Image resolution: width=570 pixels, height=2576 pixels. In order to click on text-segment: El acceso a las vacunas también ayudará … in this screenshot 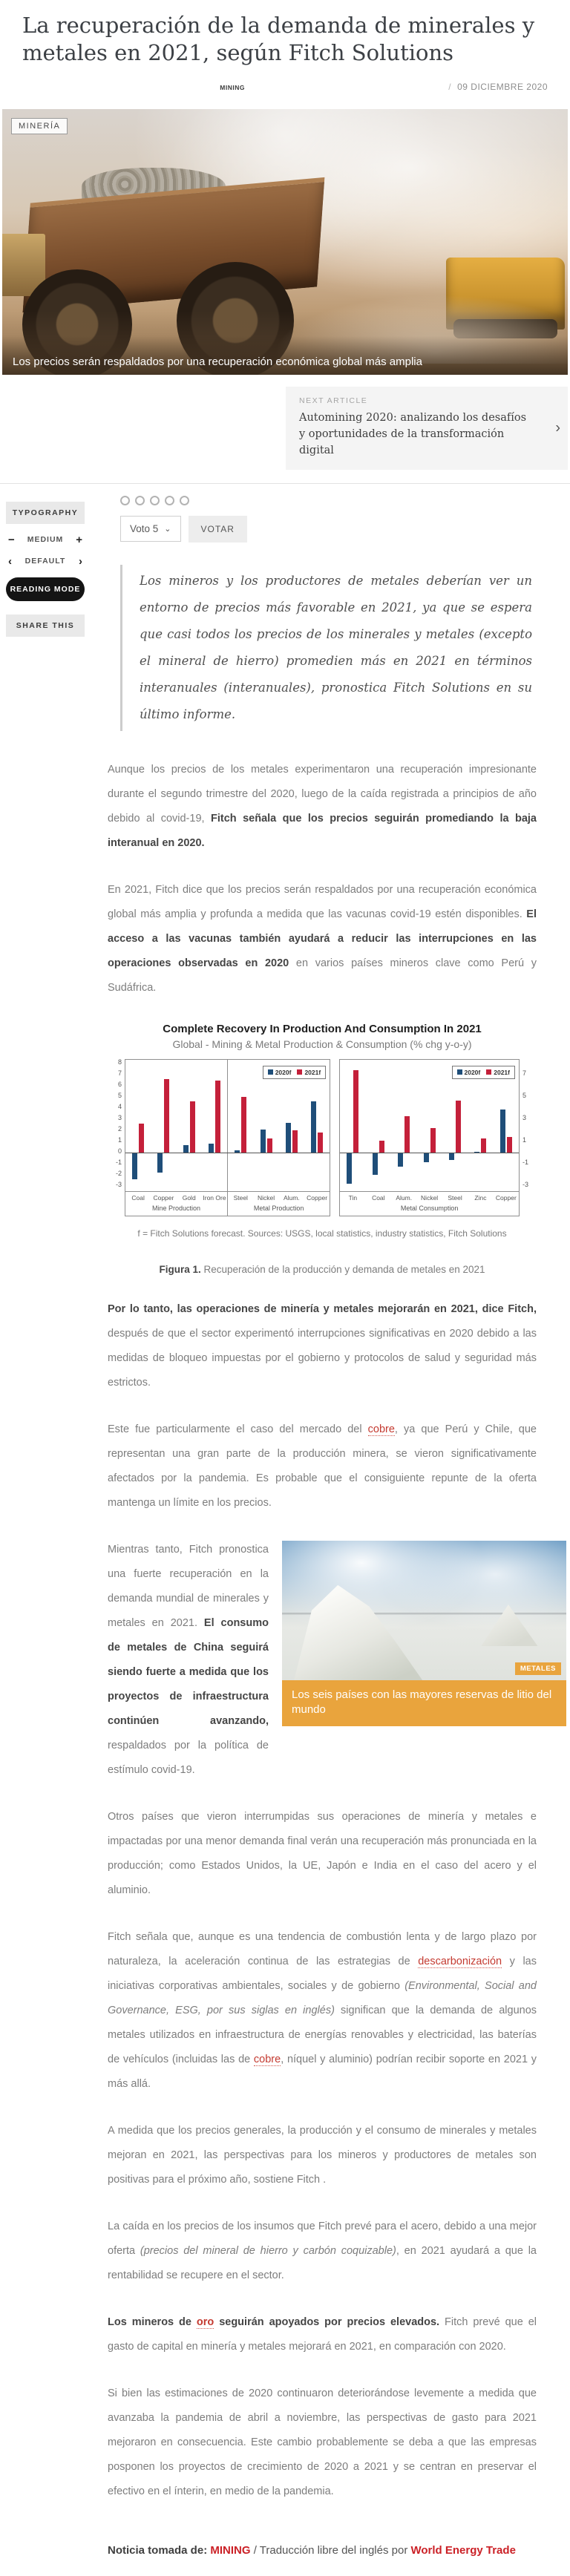, I will do `click(322, 939)`.